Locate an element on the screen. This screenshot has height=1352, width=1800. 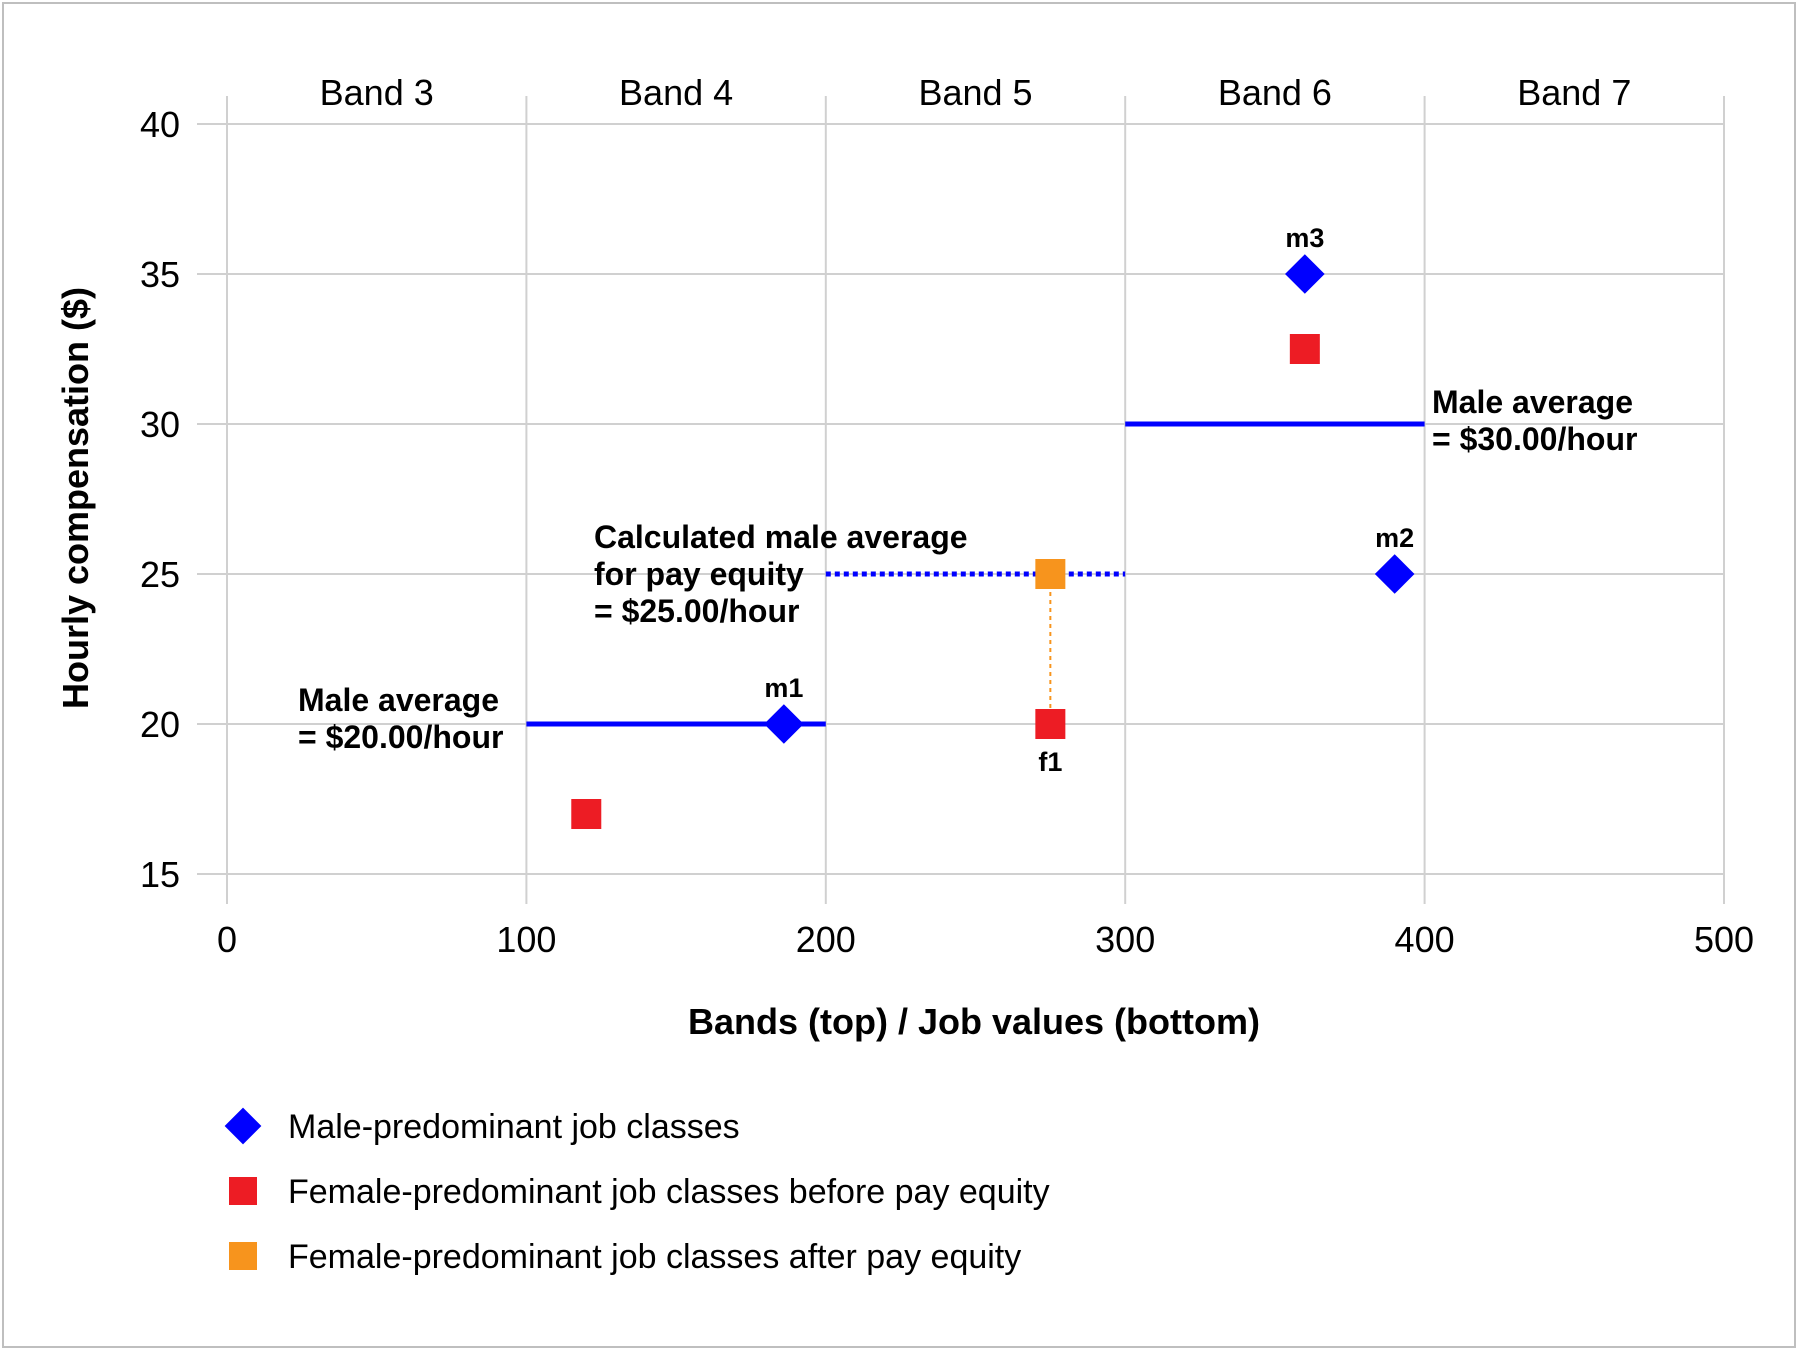
x-tick-label: 400 is located at coordinates (1425, 939).